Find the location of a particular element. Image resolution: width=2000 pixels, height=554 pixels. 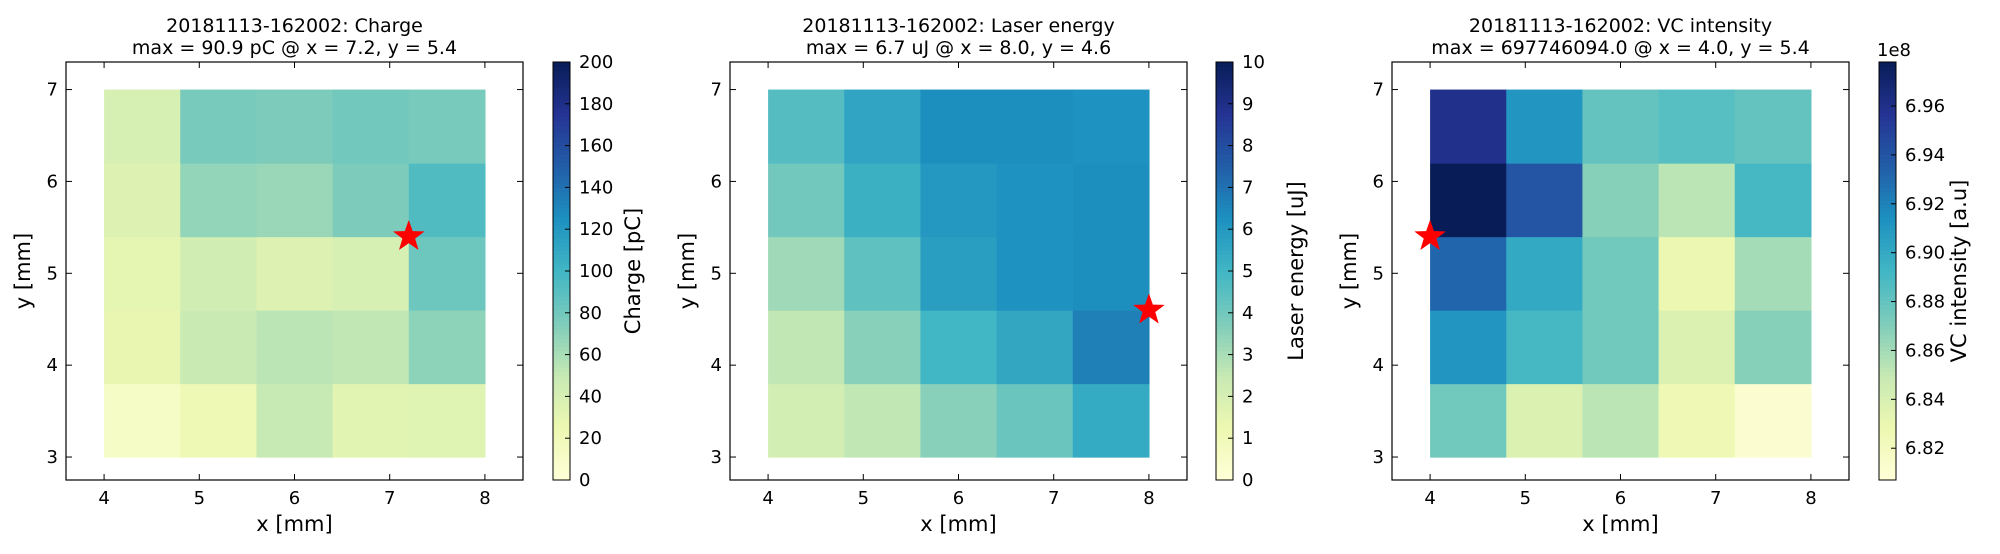

colorbar-exponent: 1e8 is located at coordinates (1894, 50).